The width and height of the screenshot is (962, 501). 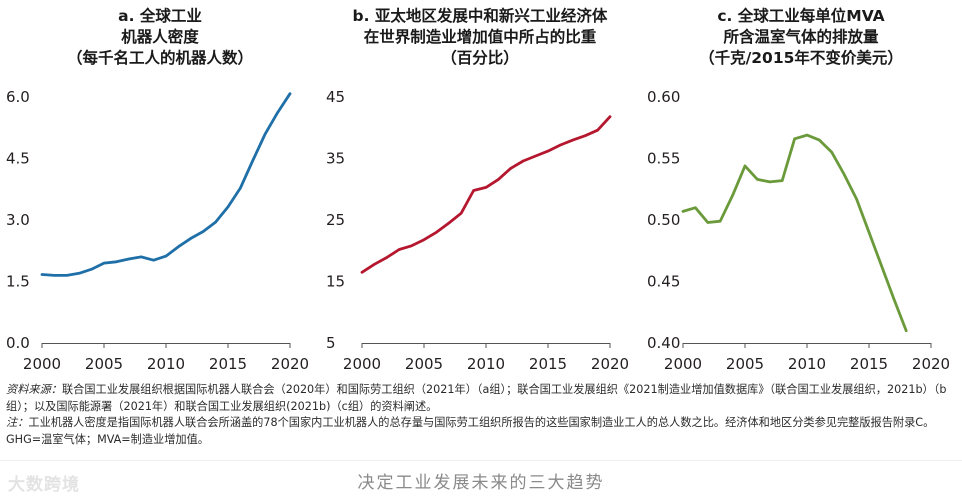 What do you see at coordinates (480, 37) in the screenshot?
I see `chart-title-b: b. 亚太地区发展中和新兴工业经济体 在世界制造业增加值中所占的比重 （百分比）` at bounding box center [480, 37].